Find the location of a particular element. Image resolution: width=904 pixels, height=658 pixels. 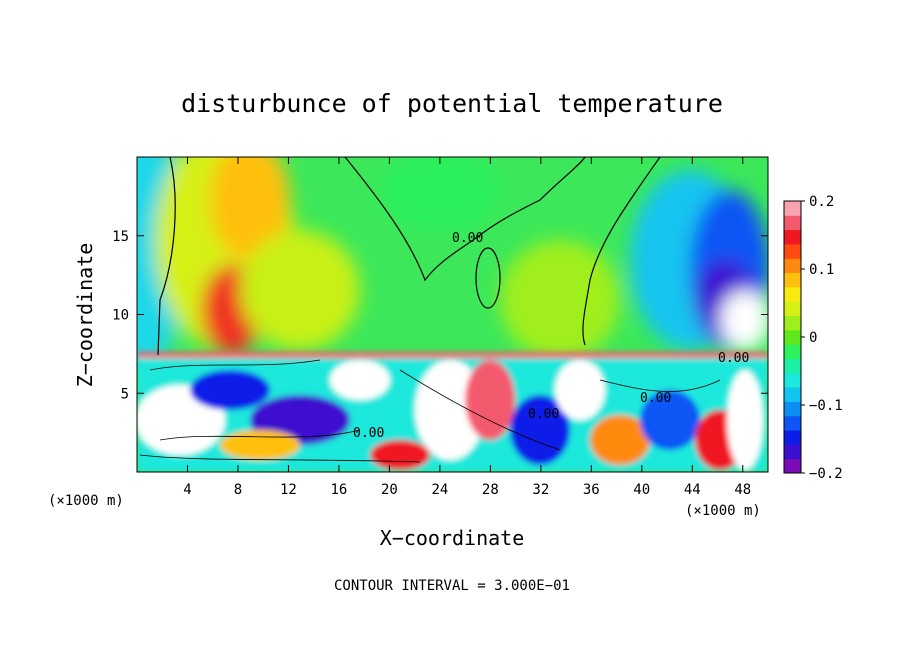

x-tick-label: 48 is located at coordinates (742, 490).